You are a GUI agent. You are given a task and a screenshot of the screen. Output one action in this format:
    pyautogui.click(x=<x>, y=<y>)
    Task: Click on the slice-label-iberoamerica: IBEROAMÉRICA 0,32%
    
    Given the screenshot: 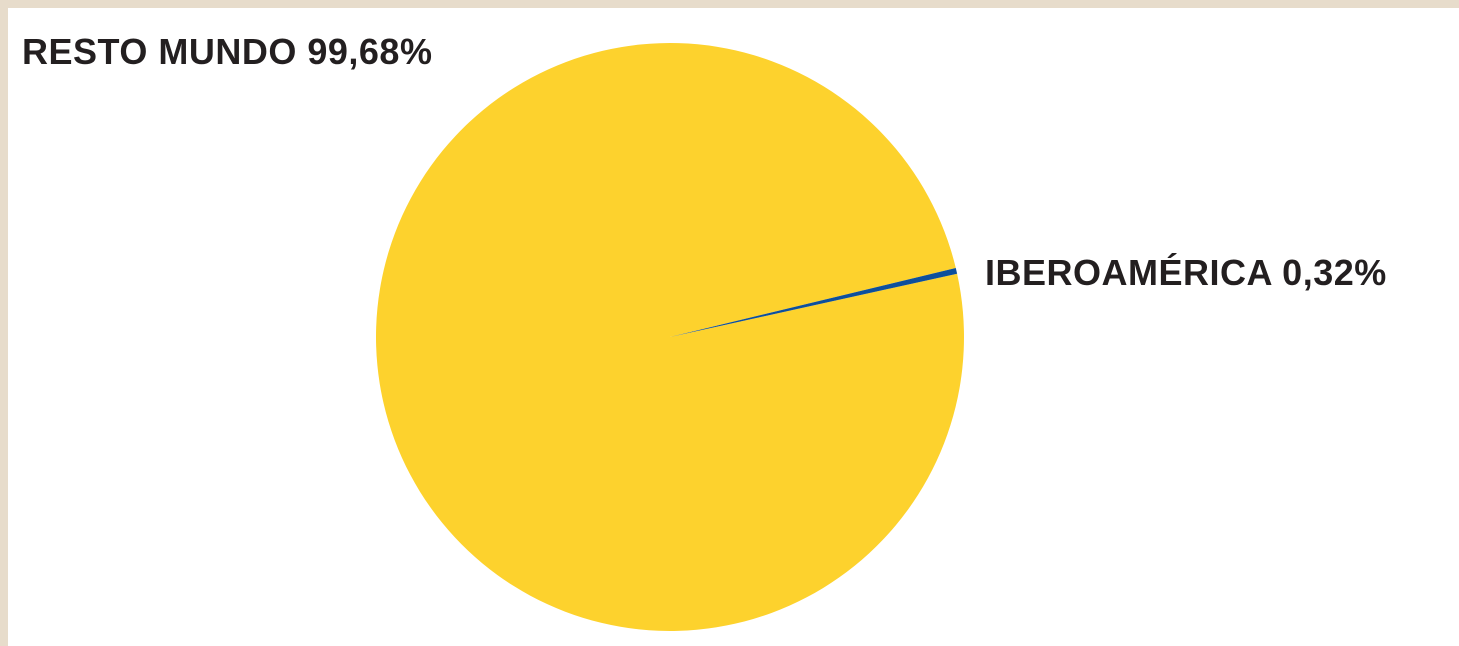 What is the action you would take?
    pyautogui.click(x=1186, y=272)
    